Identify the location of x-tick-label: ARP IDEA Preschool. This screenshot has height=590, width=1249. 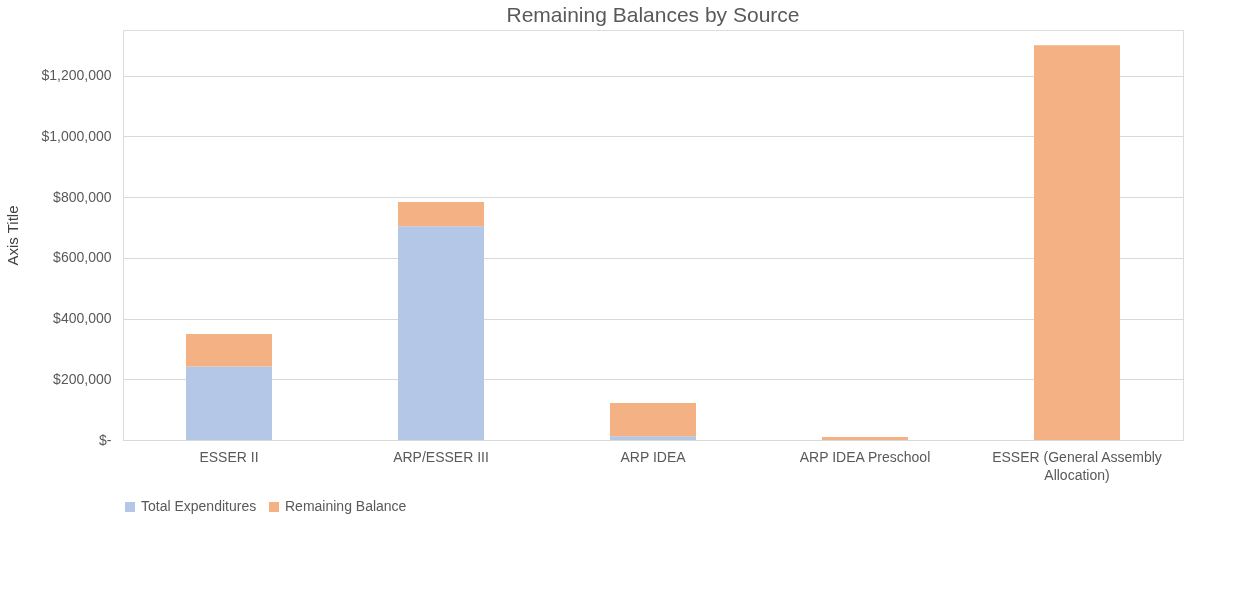
(865, 456).